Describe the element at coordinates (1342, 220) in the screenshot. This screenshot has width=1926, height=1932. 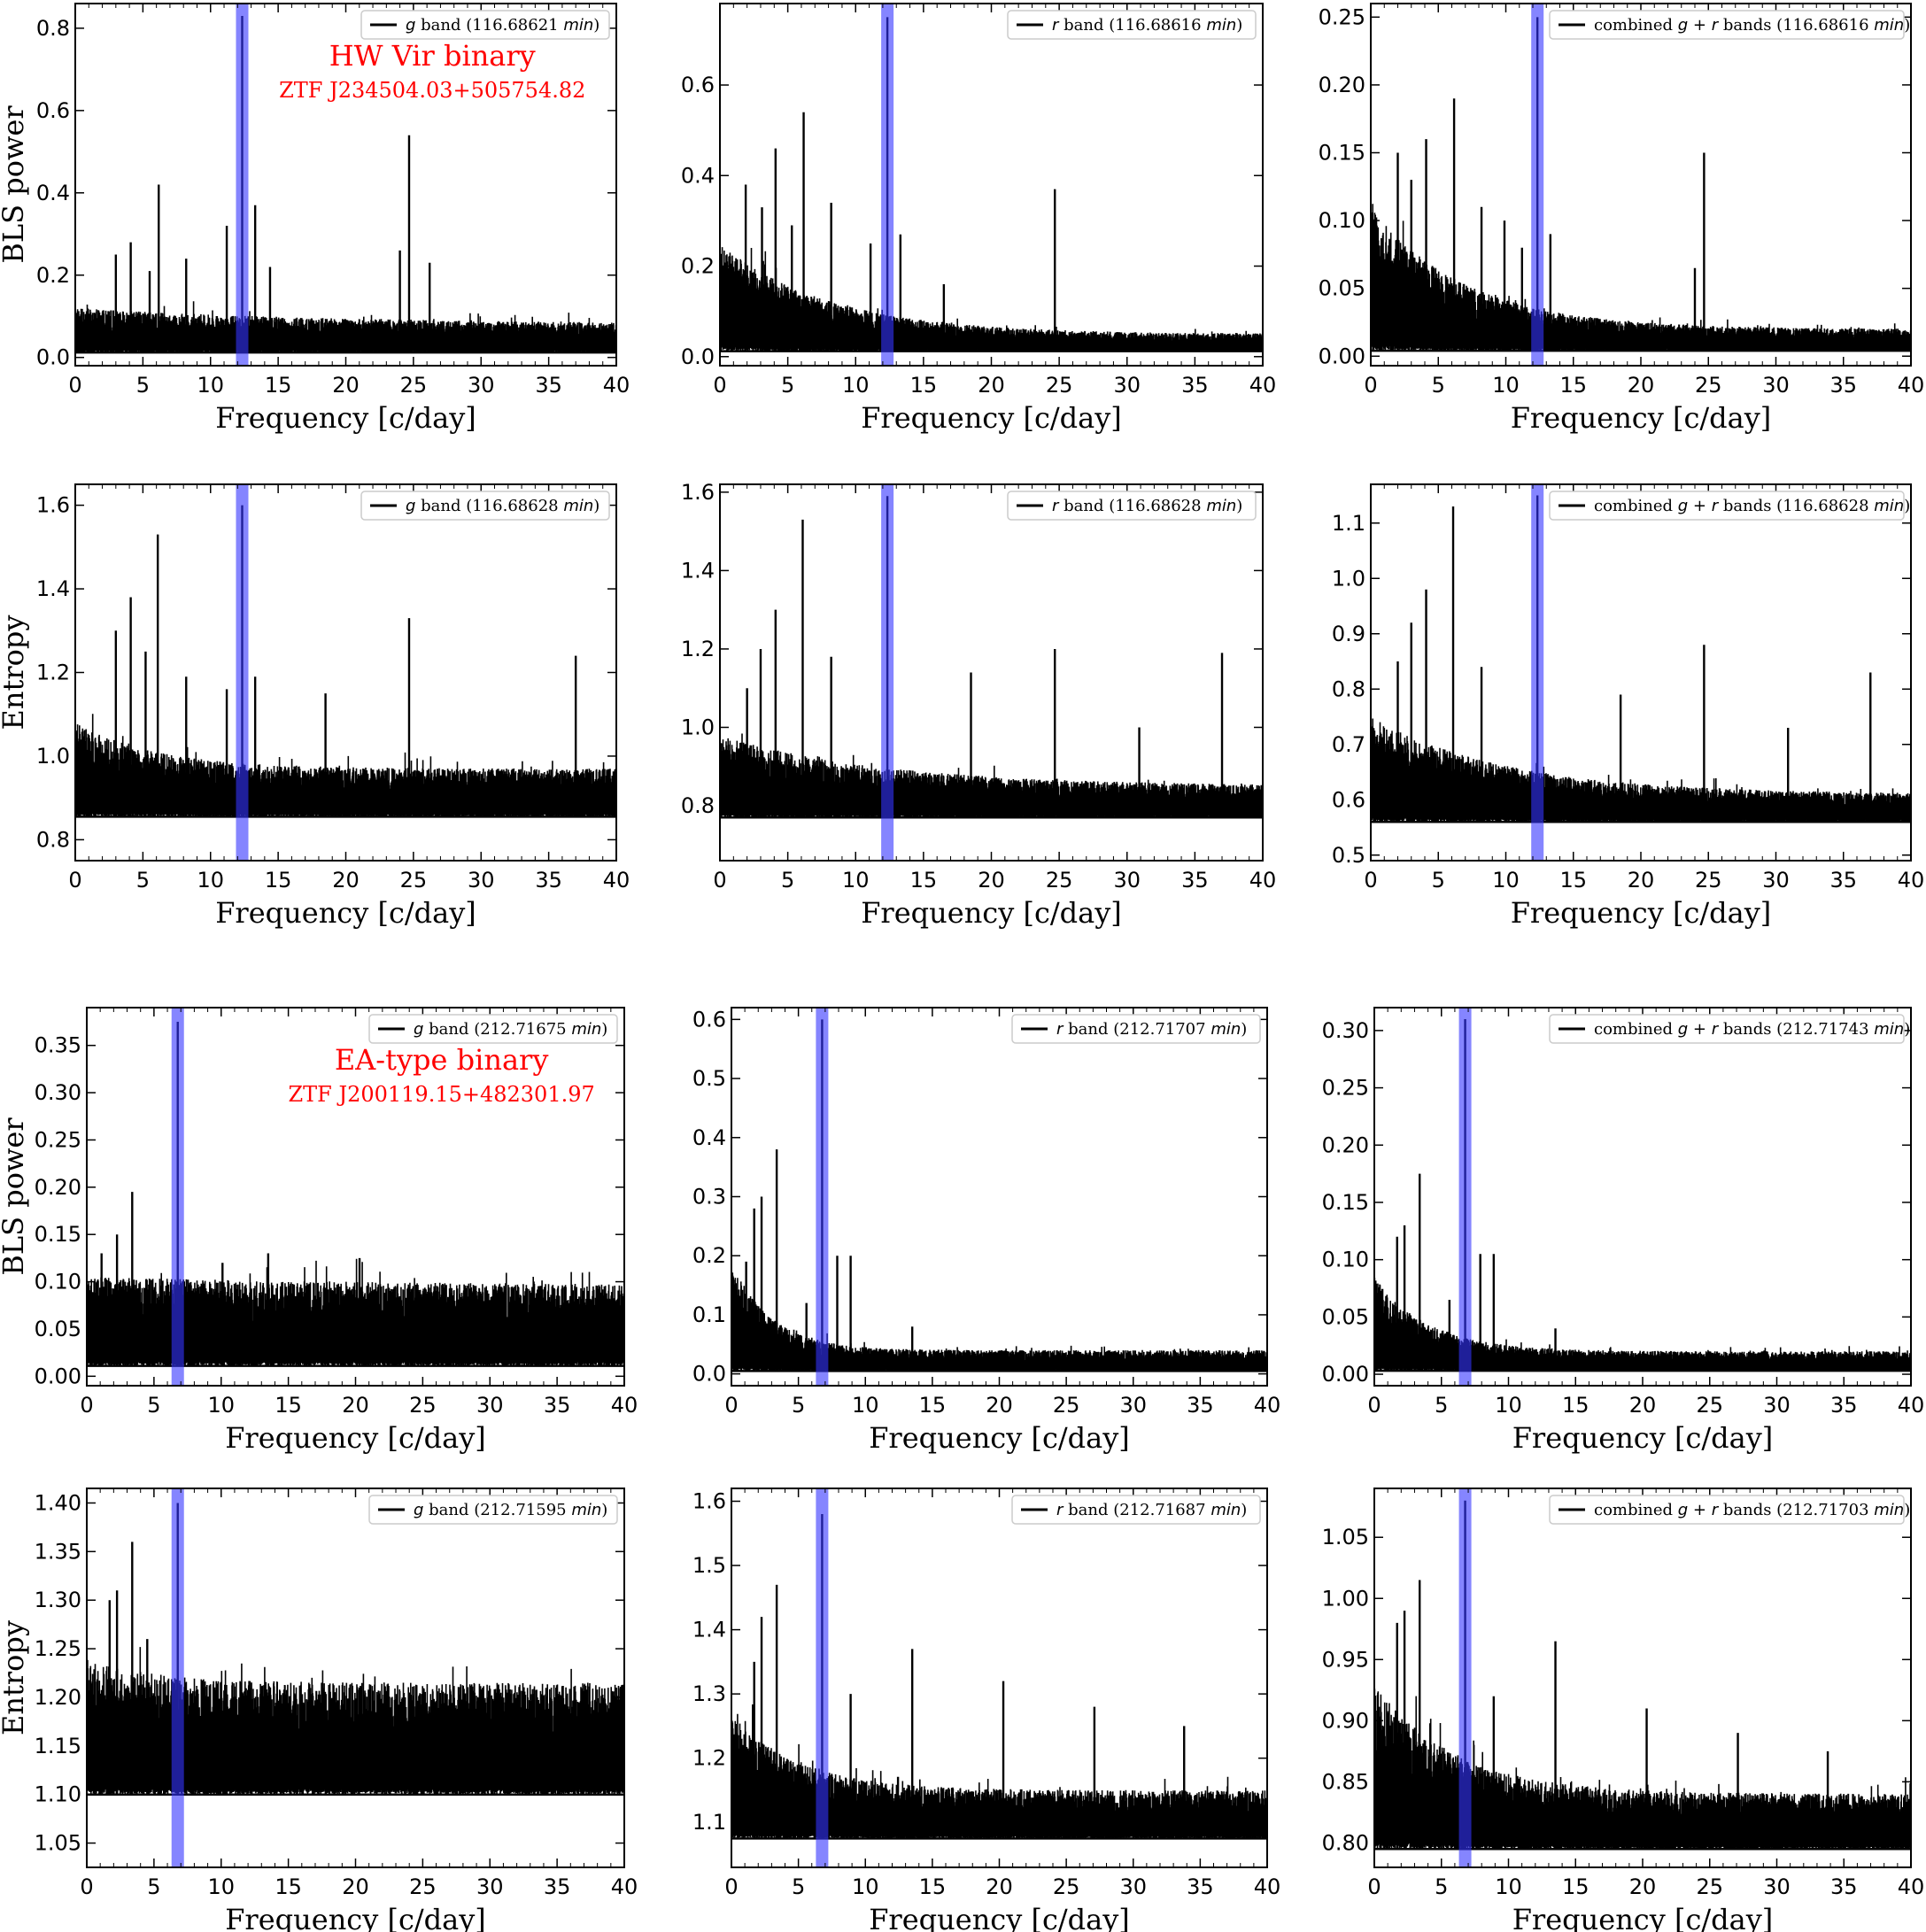
I see `y-tick-label: 0.10` at that location.